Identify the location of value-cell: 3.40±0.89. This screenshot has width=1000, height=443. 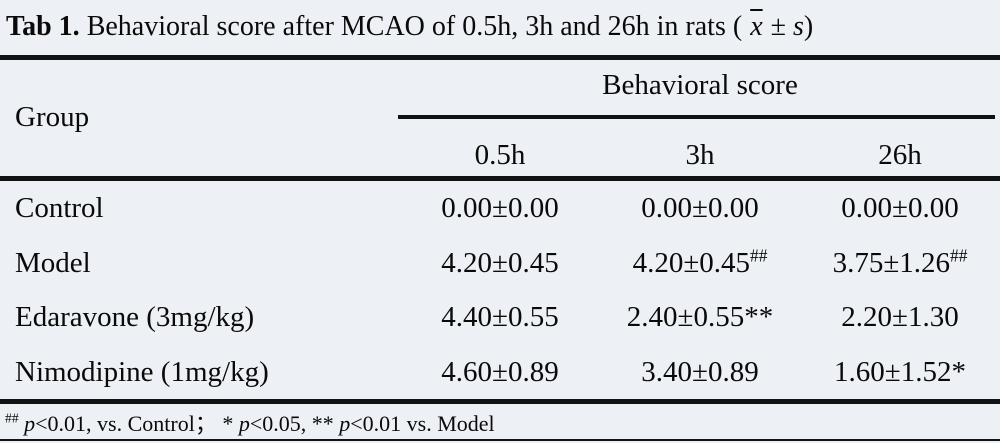
(700, 371).